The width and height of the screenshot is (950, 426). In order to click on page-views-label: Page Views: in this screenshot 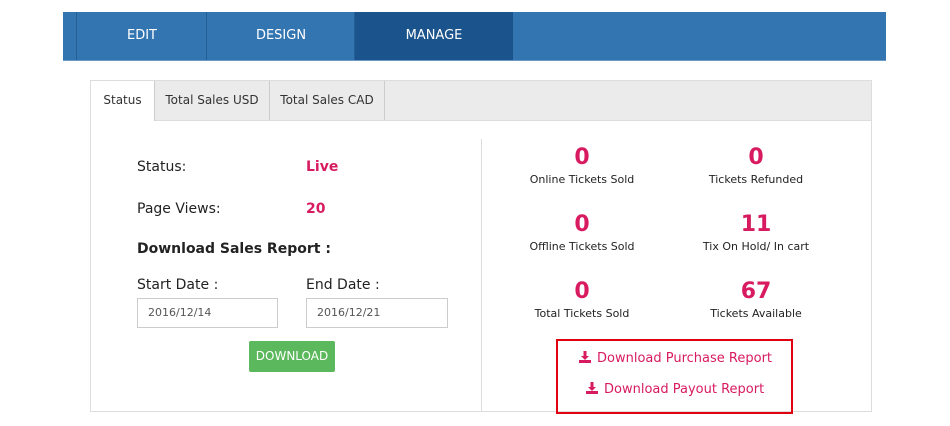, I will do `click(179, 209)`.